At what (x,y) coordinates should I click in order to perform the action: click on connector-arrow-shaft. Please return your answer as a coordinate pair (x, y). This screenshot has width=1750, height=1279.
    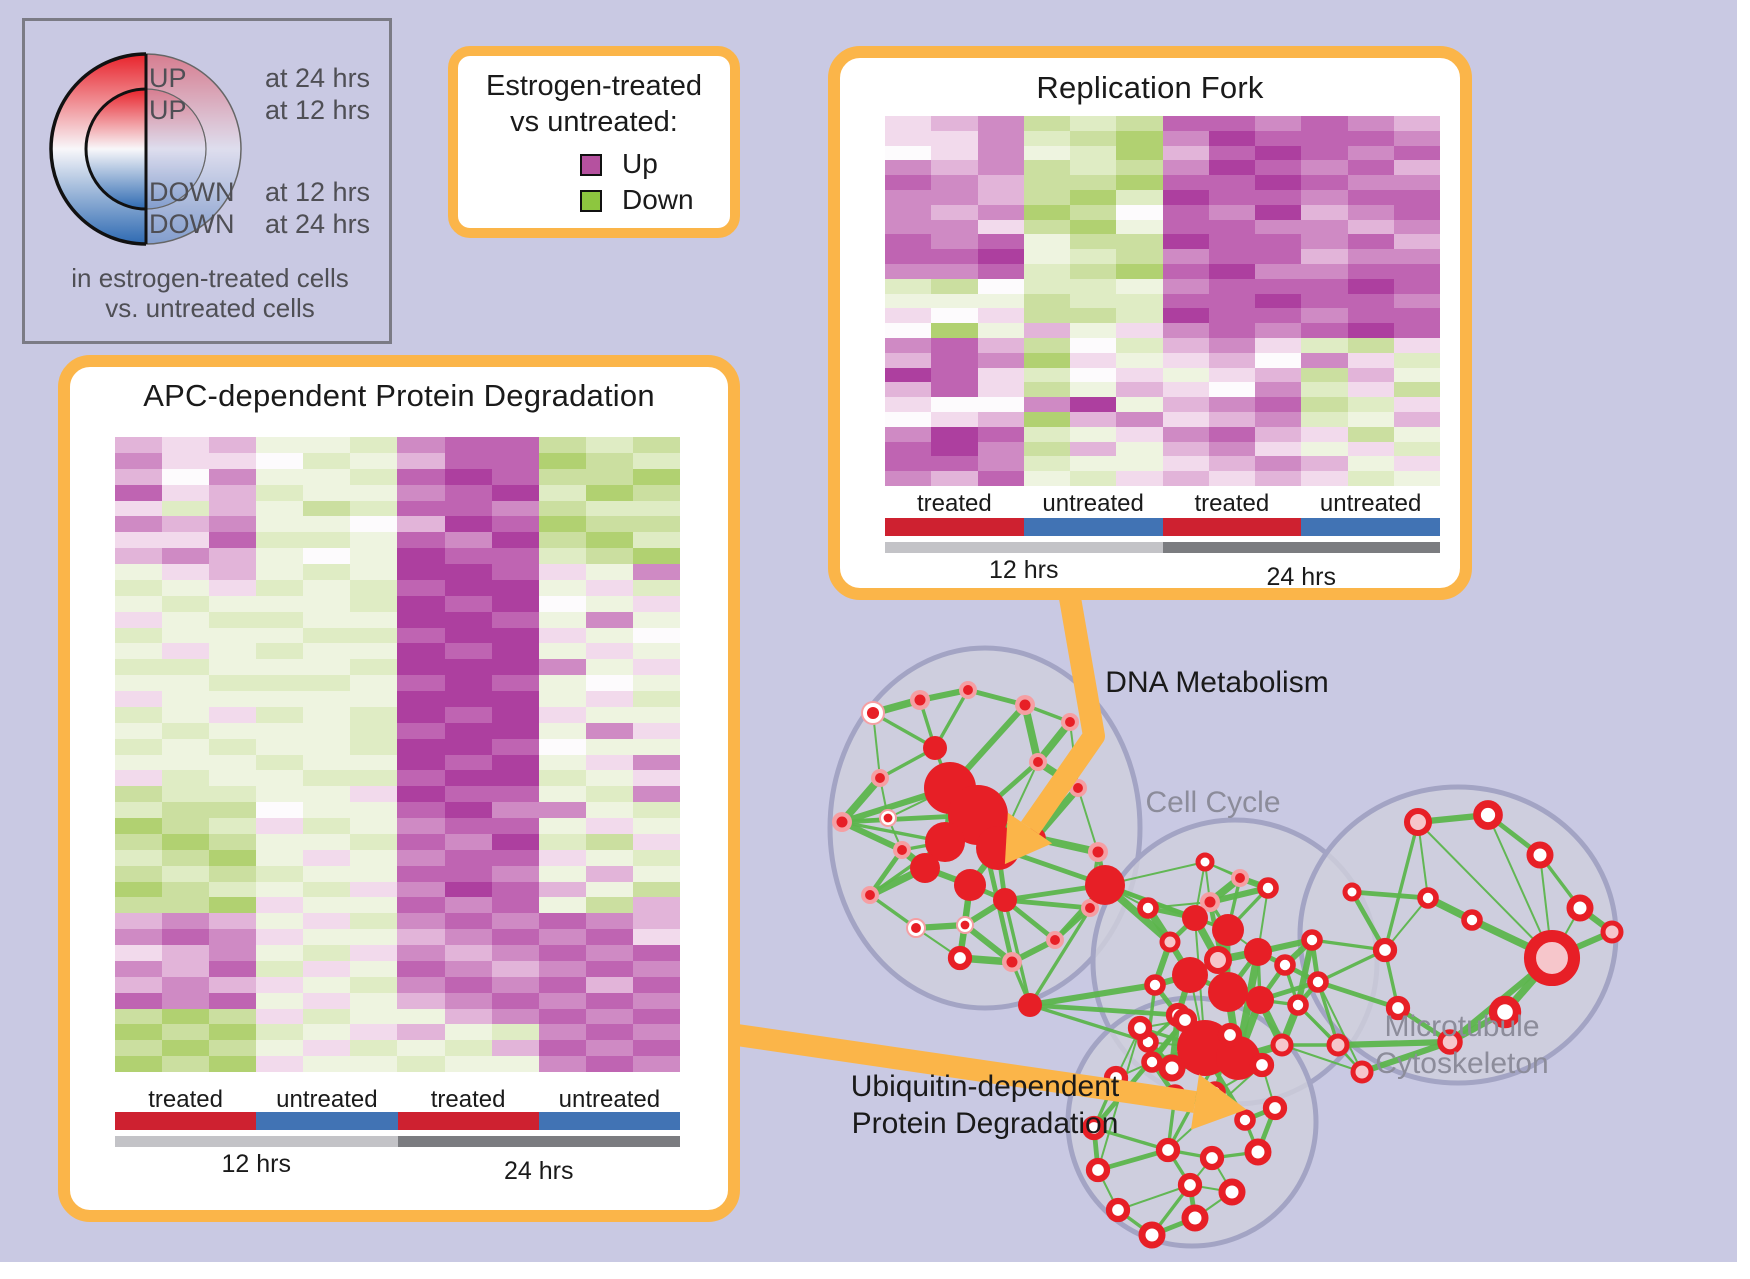
    Looking at the image, I should click on (1062, 715).